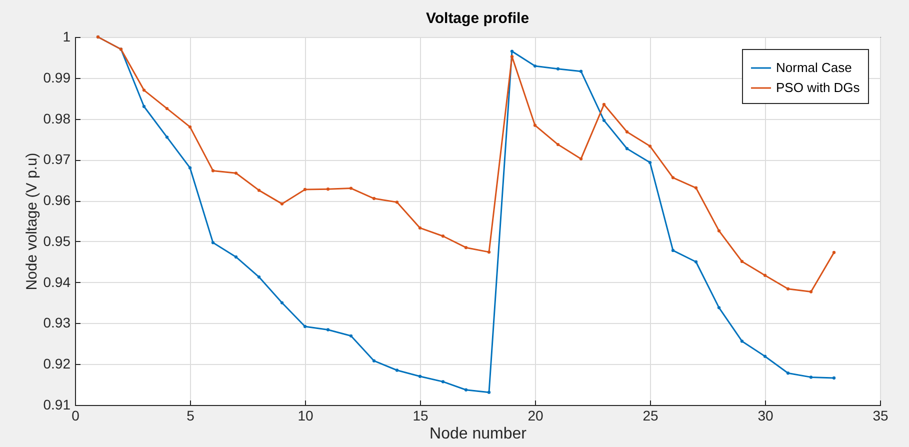 This screenshot has width=909, height=447. What do you see at coordinates (766, 416) in the screenshot?
I see `x-tick-label: 30` at bounding box center [766, 416].